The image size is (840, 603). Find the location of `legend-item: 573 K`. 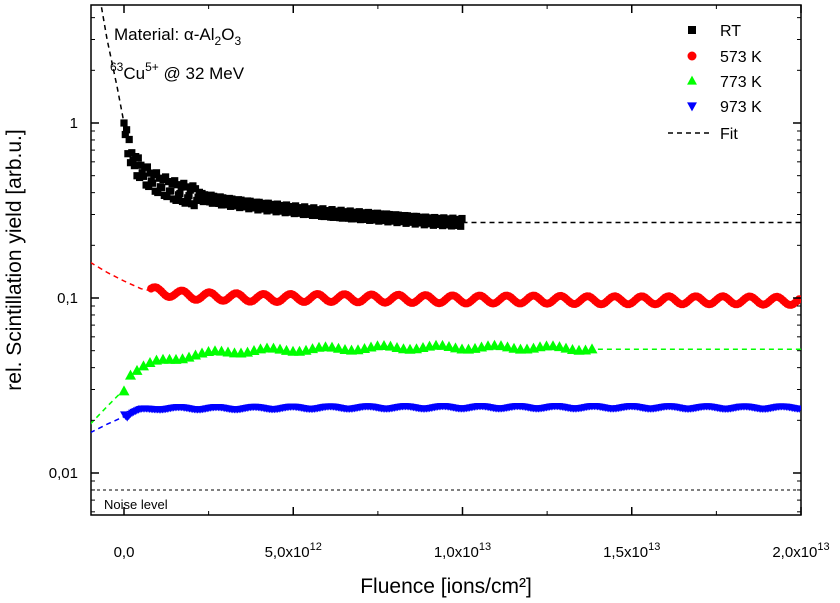

legend-item: 573 K is located at coordinates (724, 57).